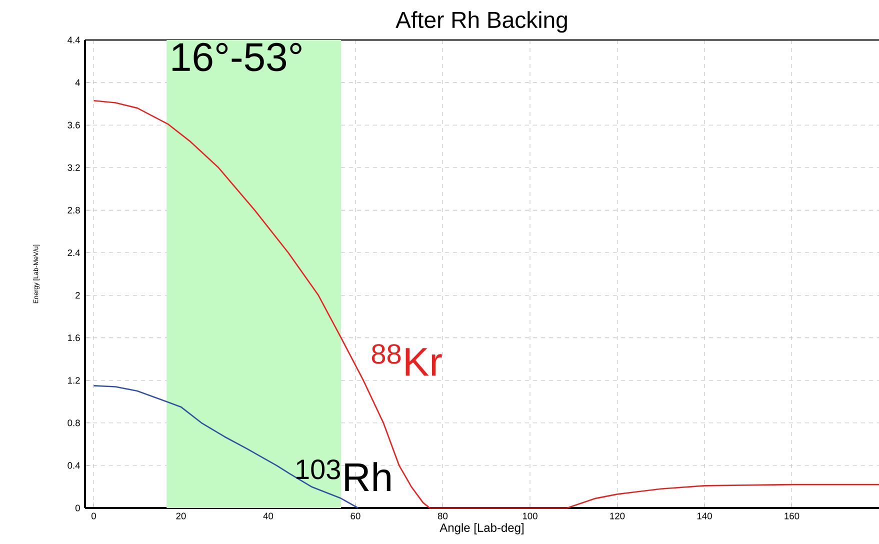 This screenshot has width=879, height=544. Describe the element at coordinates (481, 22) in the screenshot. I see `chart-title: After Rh Backing` at that location.